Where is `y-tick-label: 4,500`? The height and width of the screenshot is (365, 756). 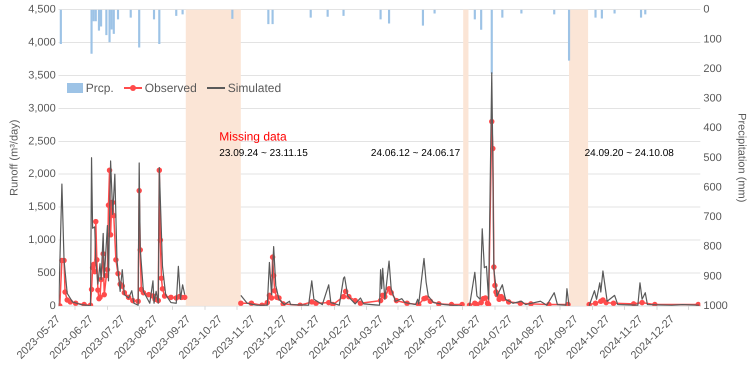 y-tick-label: 4,500 is located at coordinates (42, 10).